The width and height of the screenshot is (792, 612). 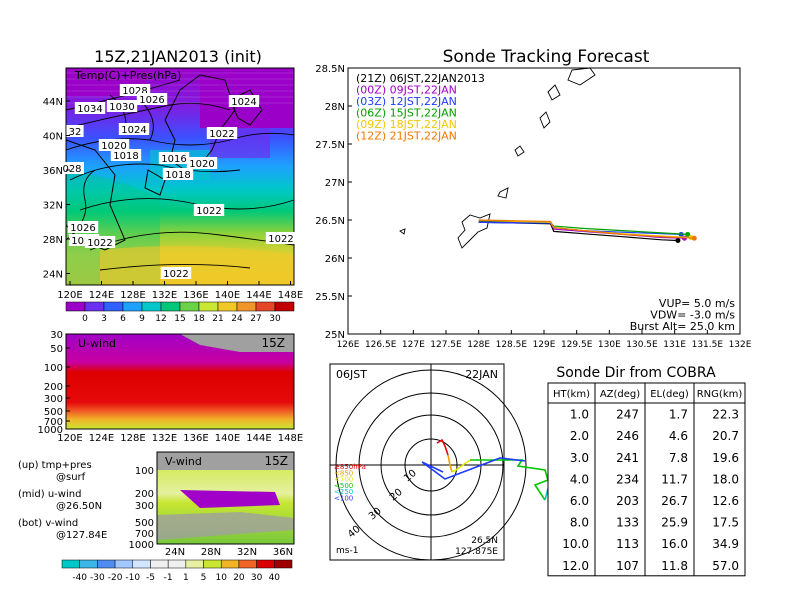 I want to click on uwind-x-ticks: 120E 124E 128E 132E 136E 140E 144E 148E, so click(x=180, y=438).